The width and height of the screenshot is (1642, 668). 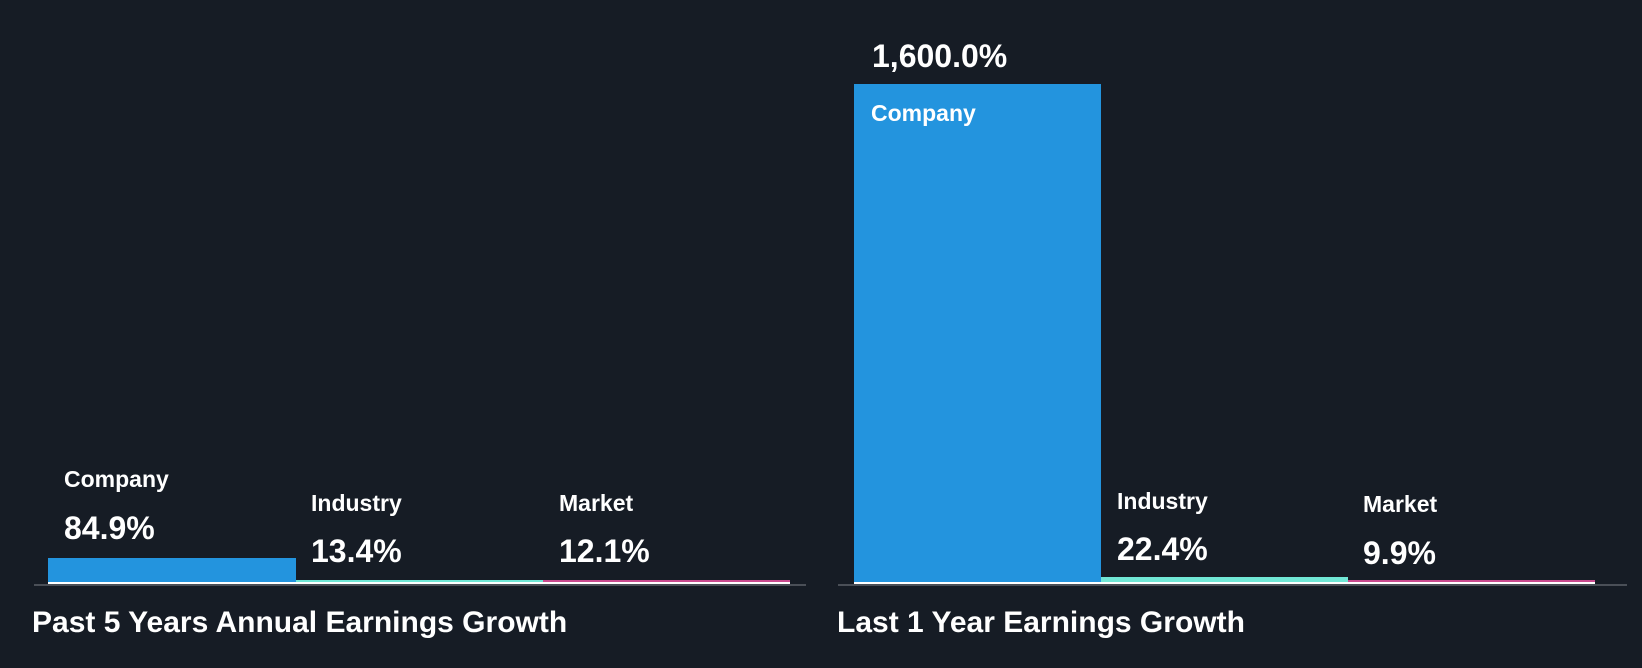 I want to click on industry-value: 22.4%, so click(x=1162, y=549).